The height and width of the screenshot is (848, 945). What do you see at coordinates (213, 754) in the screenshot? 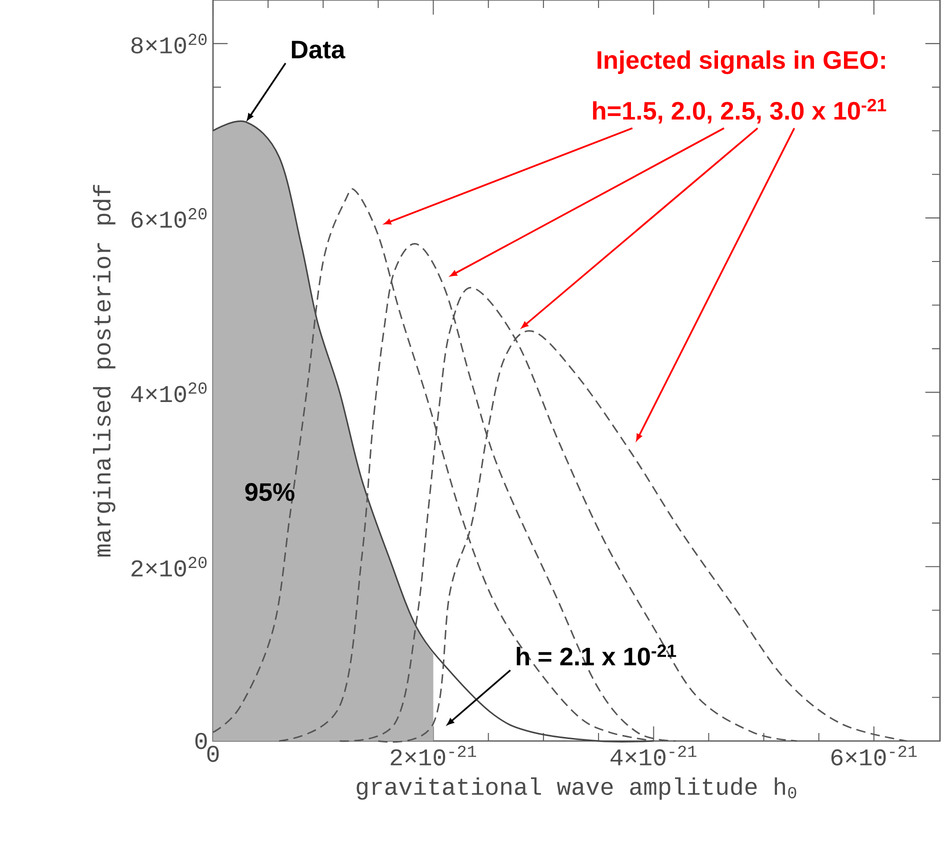
I see `x-tick-label: 0` at bounding box center [213, 754].